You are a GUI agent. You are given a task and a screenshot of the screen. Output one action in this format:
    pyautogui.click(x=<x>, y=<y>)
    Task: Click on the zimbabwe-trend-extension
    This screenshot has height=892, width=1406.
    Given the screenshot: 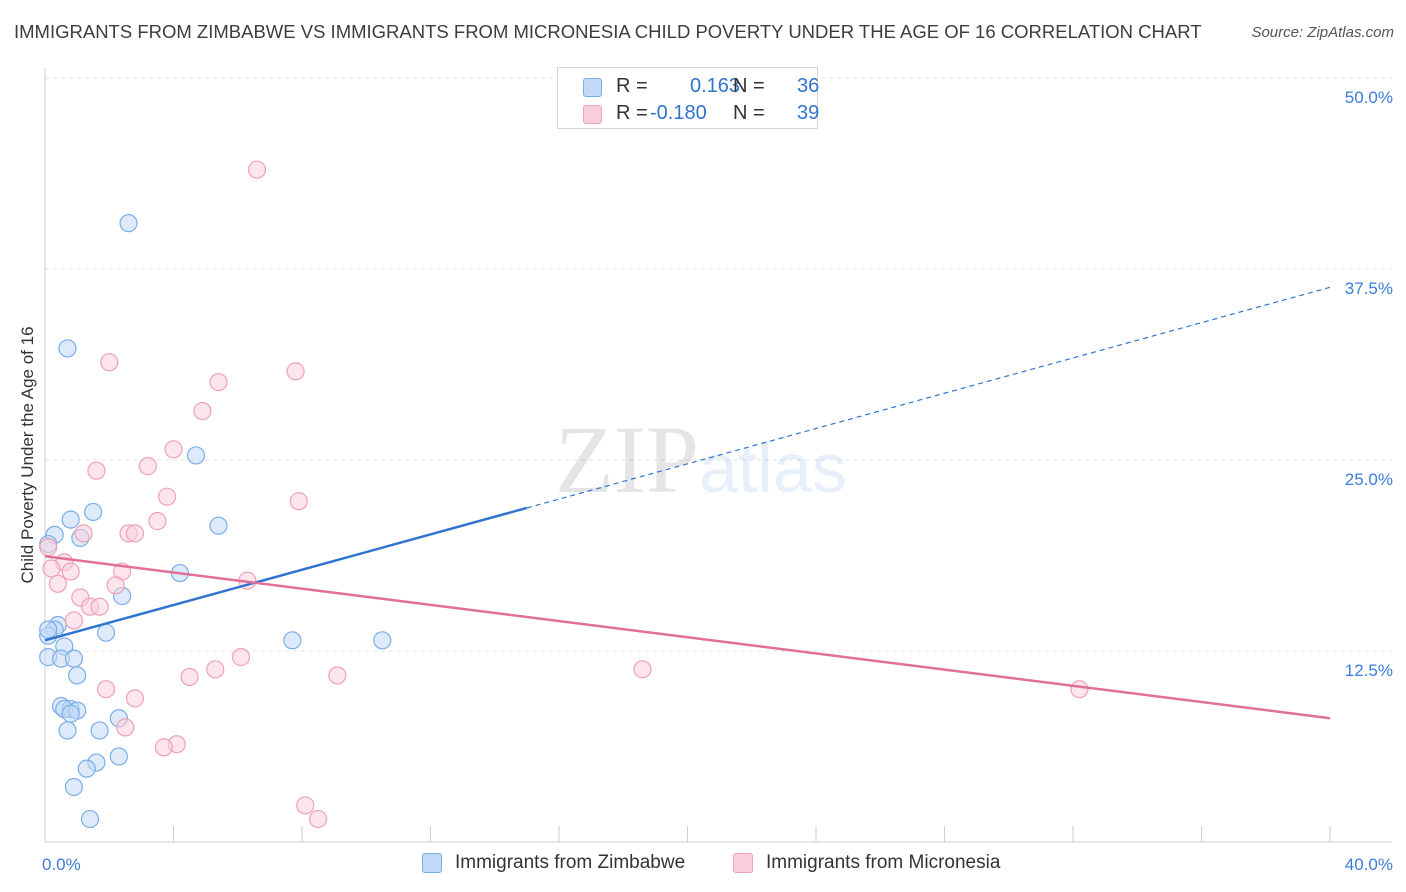 What is the action you would take?
    pyautogui.click(x=928, y=397)
    